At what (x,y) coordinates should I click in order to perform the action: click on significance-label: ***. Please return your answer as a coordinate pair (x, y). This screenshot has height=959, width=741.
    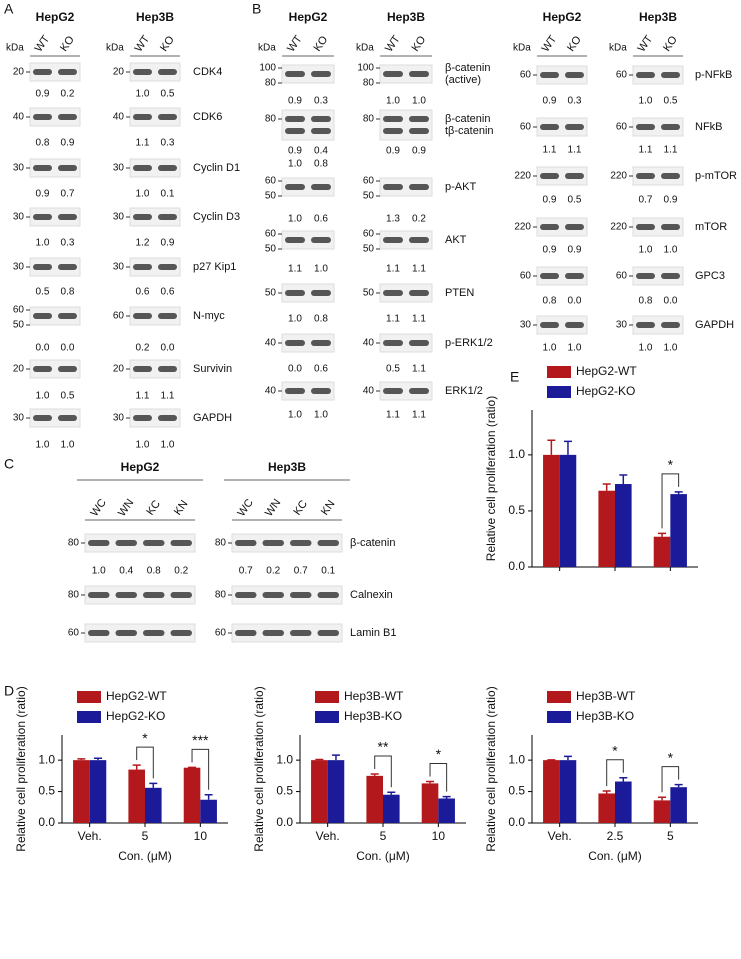
    Looking at the image, I should click on (200, 740).